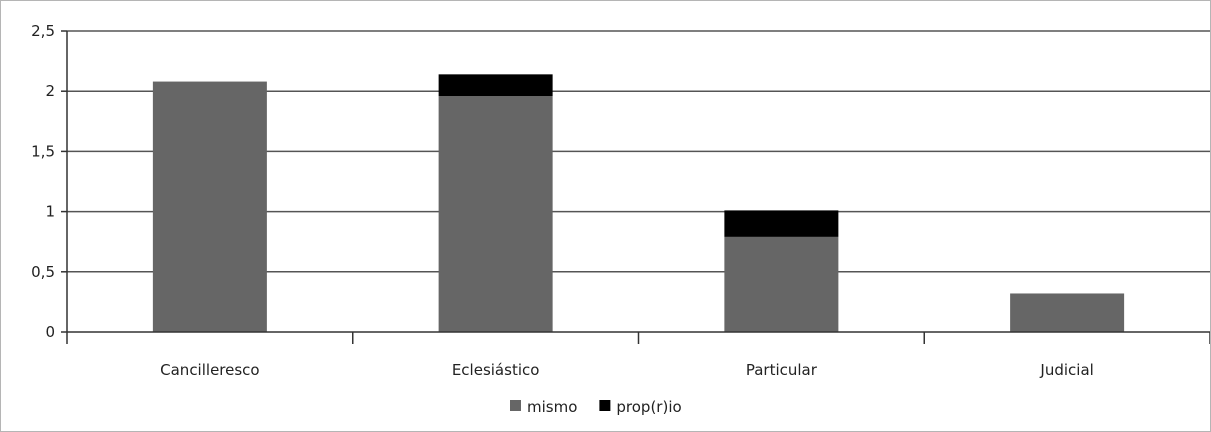 This screenshot has width=1211, height=432. I want to click on x-tick-label: Judicial, so click(1066, 370).